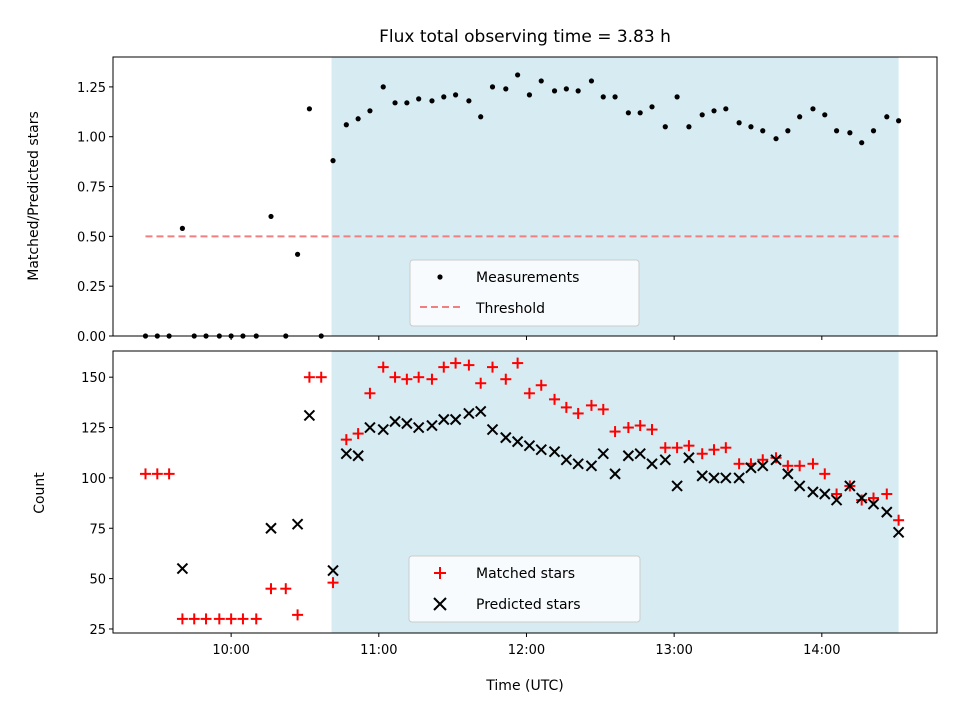 This screenshot has height=720, width=960. Describe the element at coordinates (526, 645) in the screenshot. I see `count-x-ticks: 10:00 11:00 12:00 13:00 14:00` at that location.